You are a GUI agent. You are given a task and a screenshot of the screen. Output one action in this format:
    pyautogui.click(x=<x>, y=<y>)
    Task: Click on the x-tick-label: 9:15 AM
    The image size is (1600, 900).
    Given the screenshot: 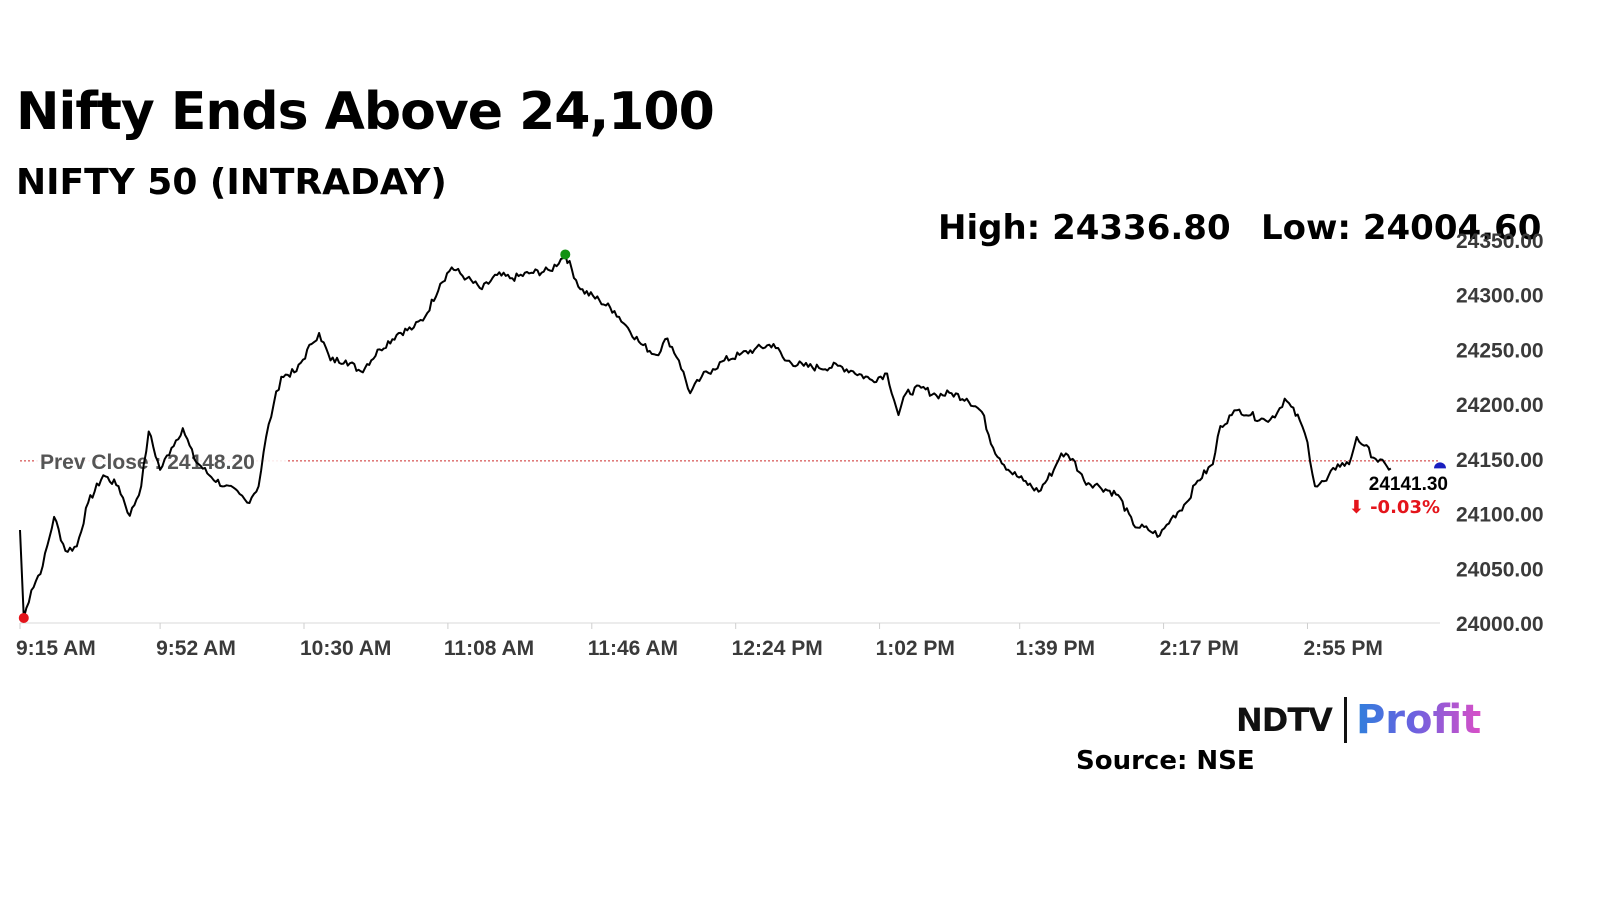 What is the action you would take?
    pyautogui.click(x=56, y=648)
    